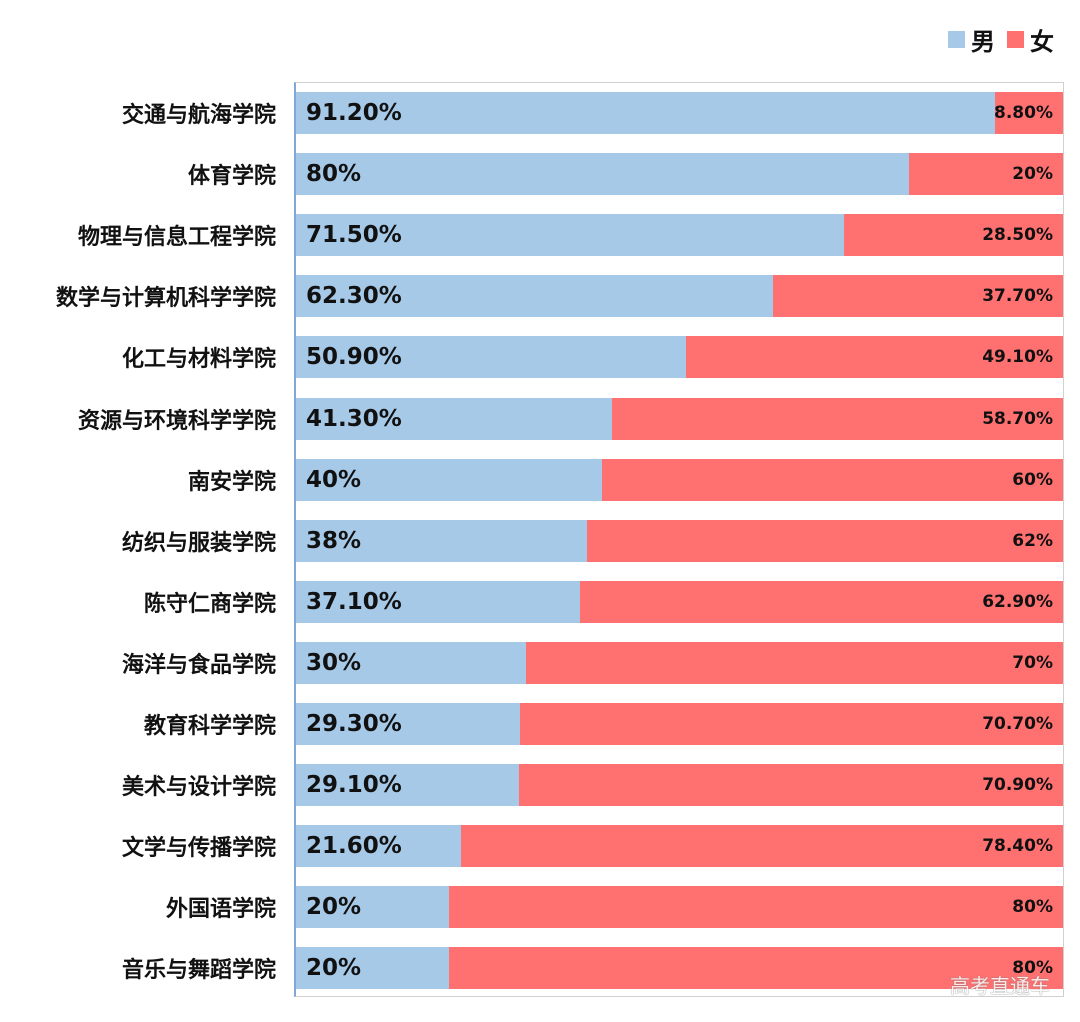 This screenshot has width=1080, height=1022. I want to click on data-label-female: 49.10%, so click(1017, 357).